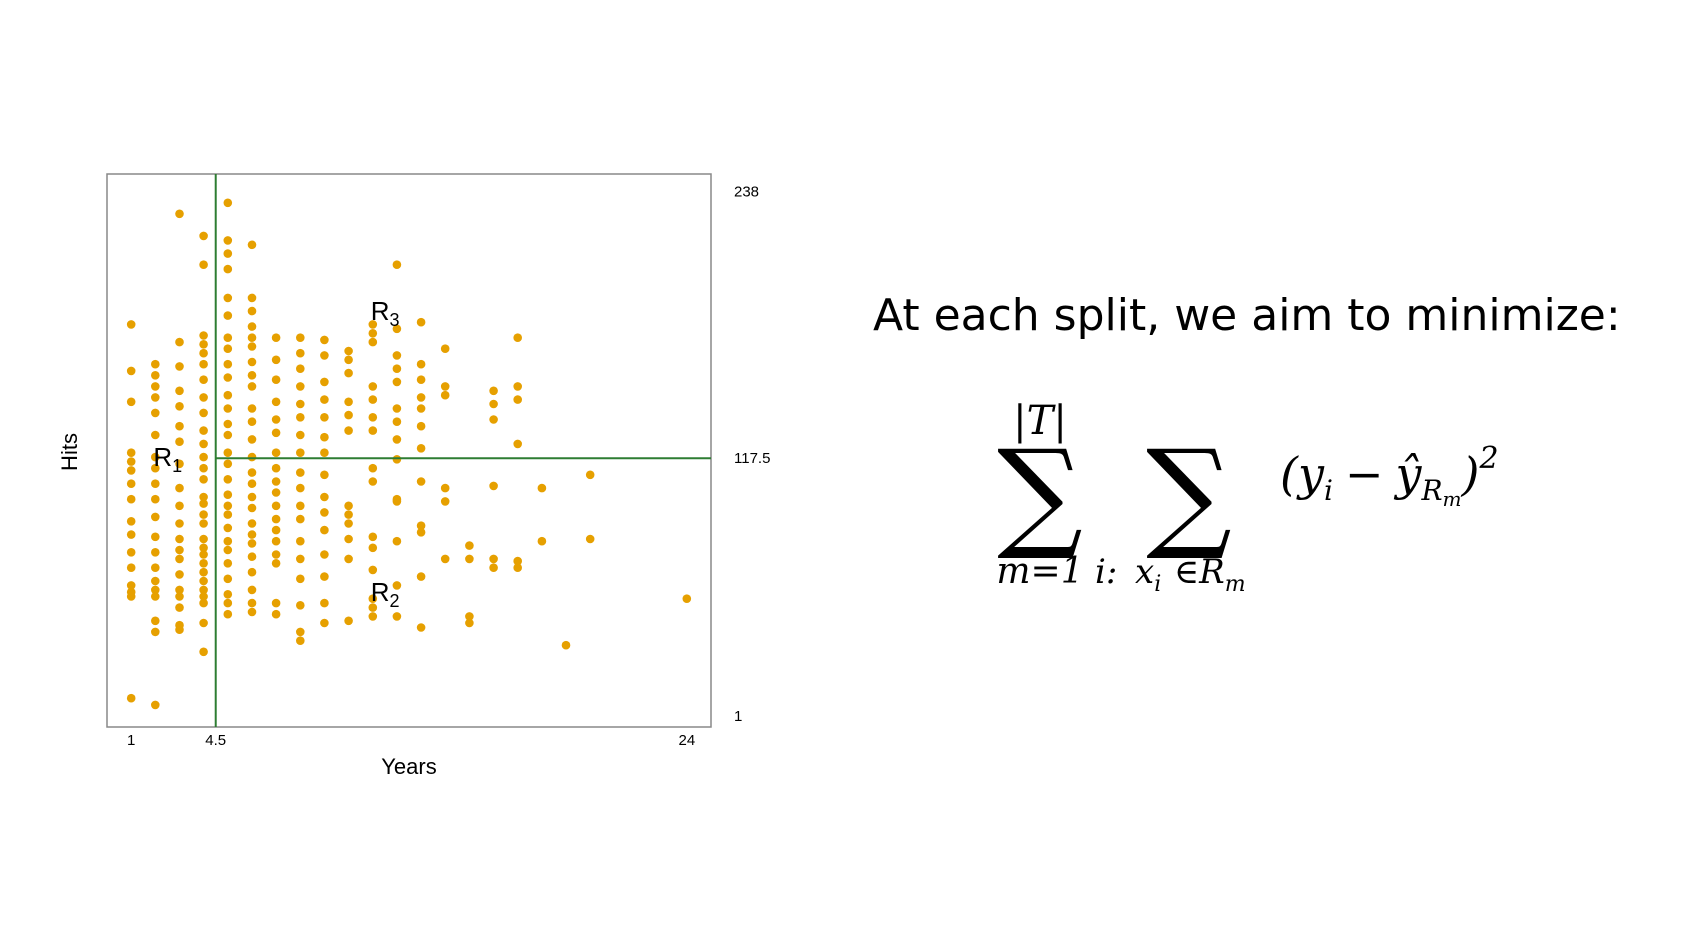  Describe the element at coordinates (1210, 574) in the screenshot. I see `inner-sum-lower-r: ∈Rm` at that location.